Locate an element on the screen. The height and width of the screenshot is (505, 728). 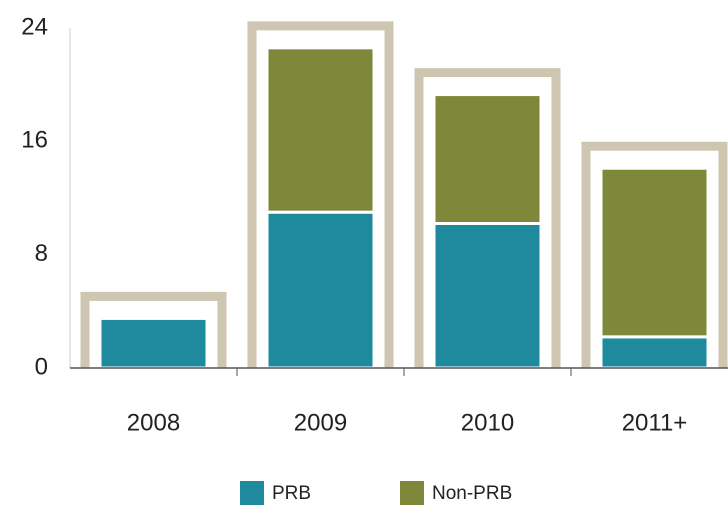
y-tick-label: 8 is located at coordinates (41, 253).